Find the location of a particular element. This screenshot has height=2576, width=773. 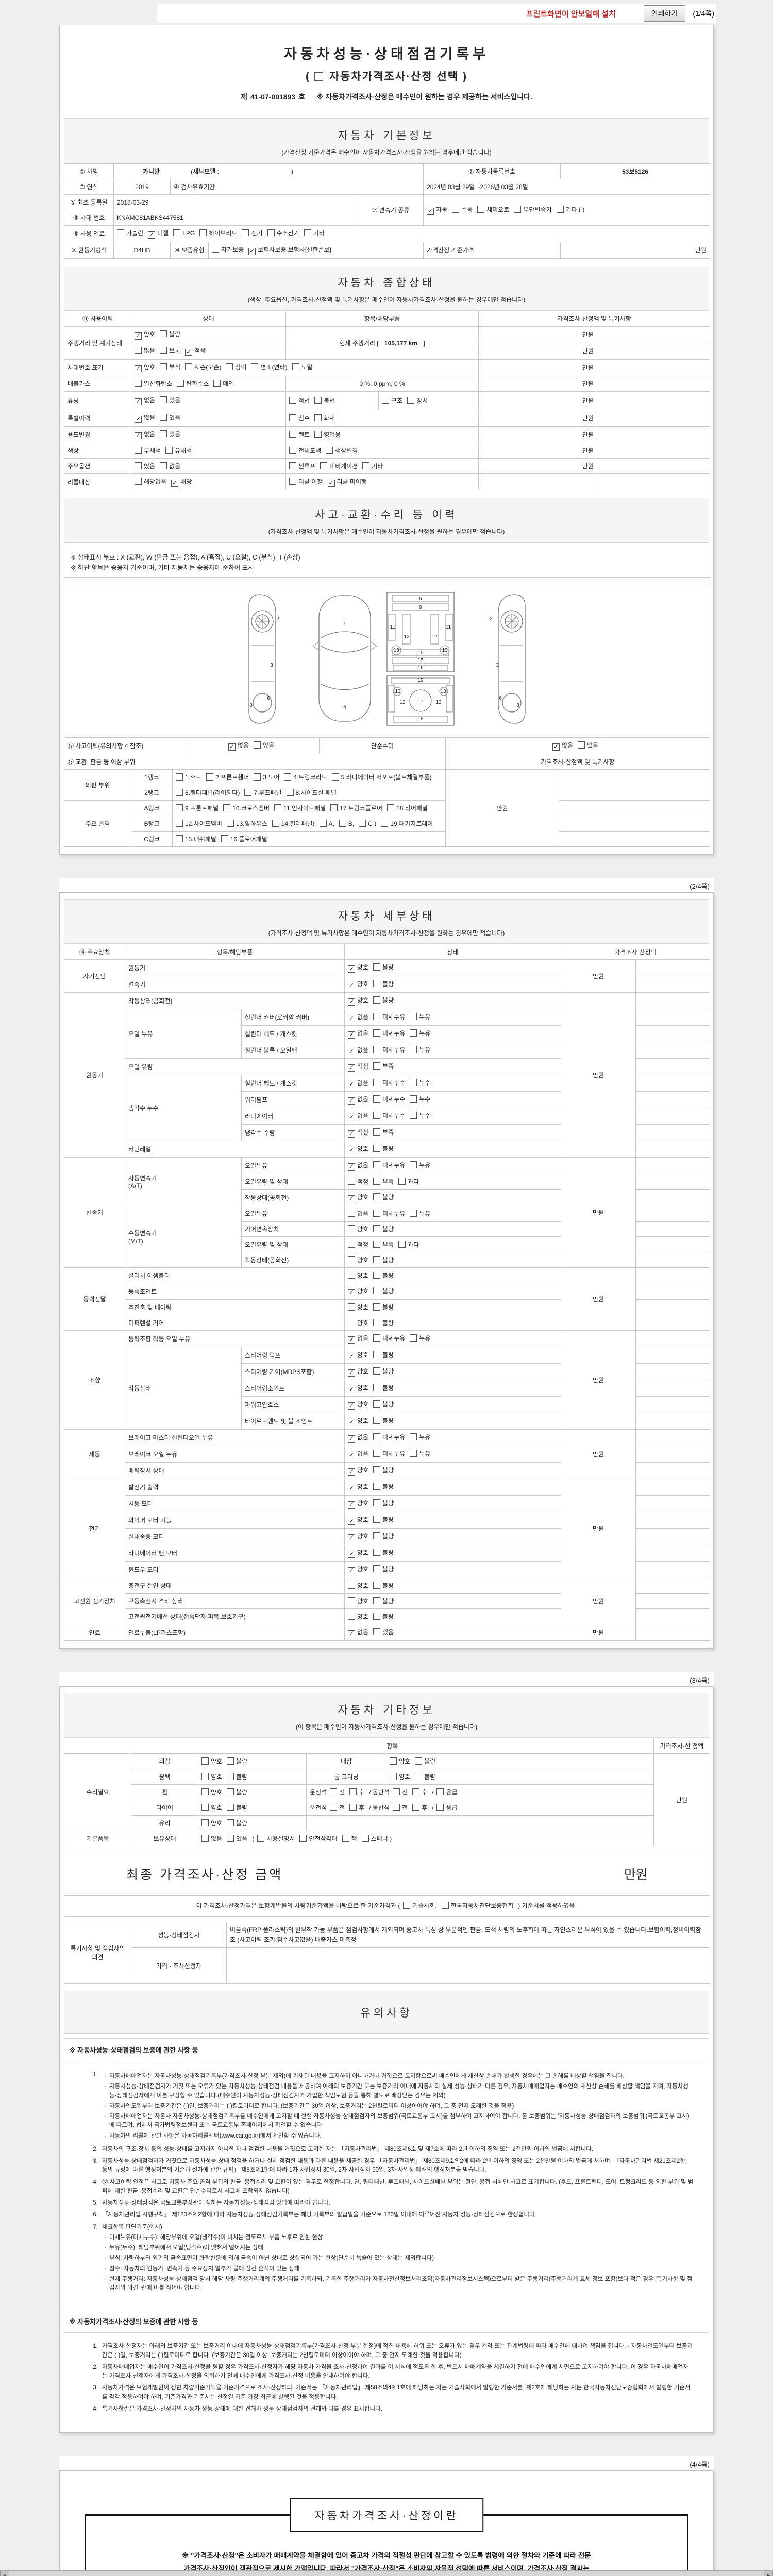

install-notice-link: 프린트화면이 안보일때 설치 is located at coordinates (571, 14).